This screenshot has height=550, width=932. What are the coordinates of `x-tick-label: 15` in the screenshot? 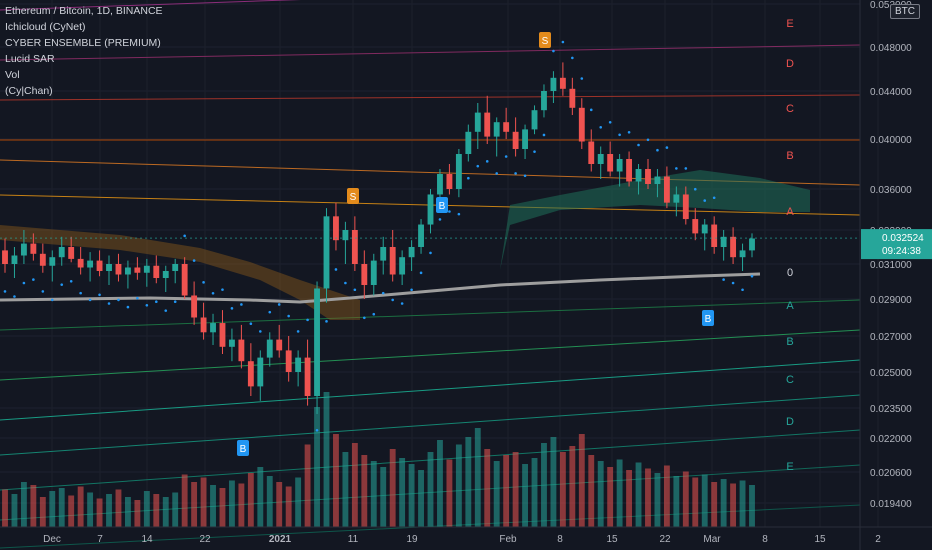 It's located at (612, 539).